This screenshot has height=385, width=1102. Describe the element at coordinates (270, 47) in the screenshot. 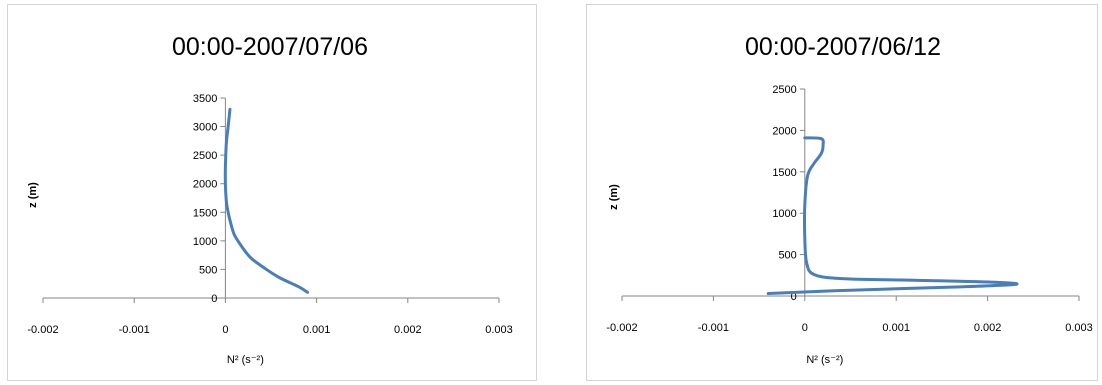

I see `chart-title: 00:00-2007/07/06` at that location.